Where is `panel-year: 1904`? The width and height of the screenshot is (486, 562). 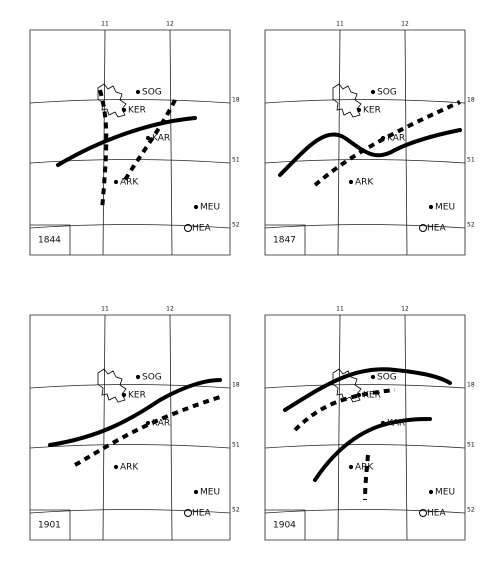 panel-year: 1904 is located at coordinates (284, 526).